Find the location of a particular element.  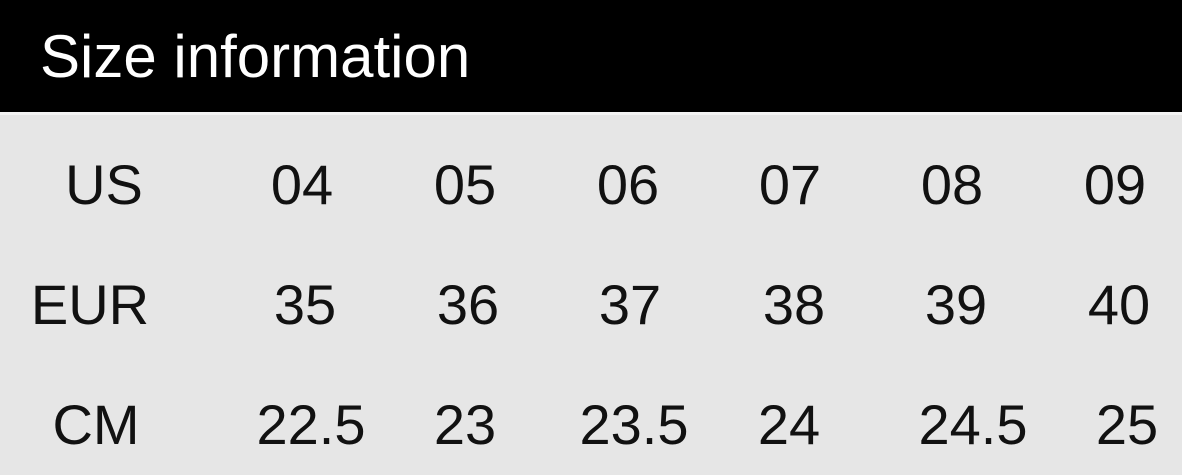

table-cell: 08 is located at coordinates (952, 184).